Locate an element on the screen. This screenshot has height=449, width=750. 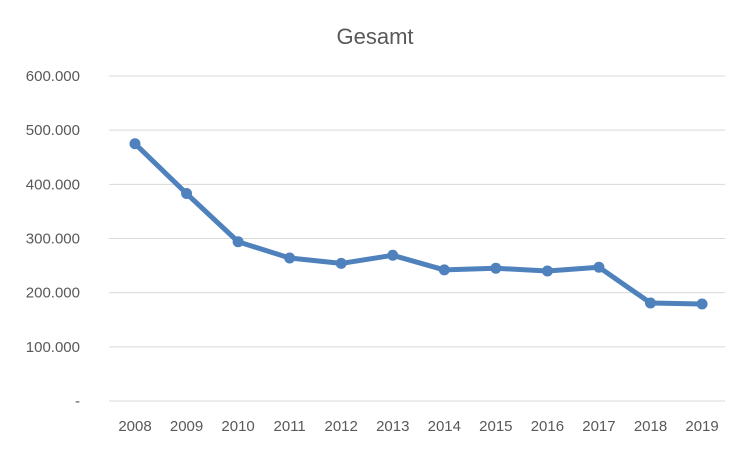
x-tick-label: 2010 is located at coordinates (237, 426).